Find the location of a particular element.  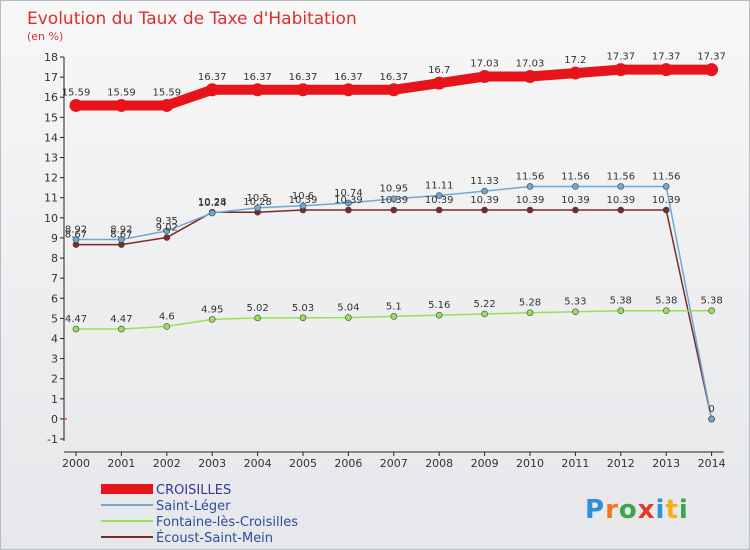

data-label: 11.33 is located at coordinates (484, 181).